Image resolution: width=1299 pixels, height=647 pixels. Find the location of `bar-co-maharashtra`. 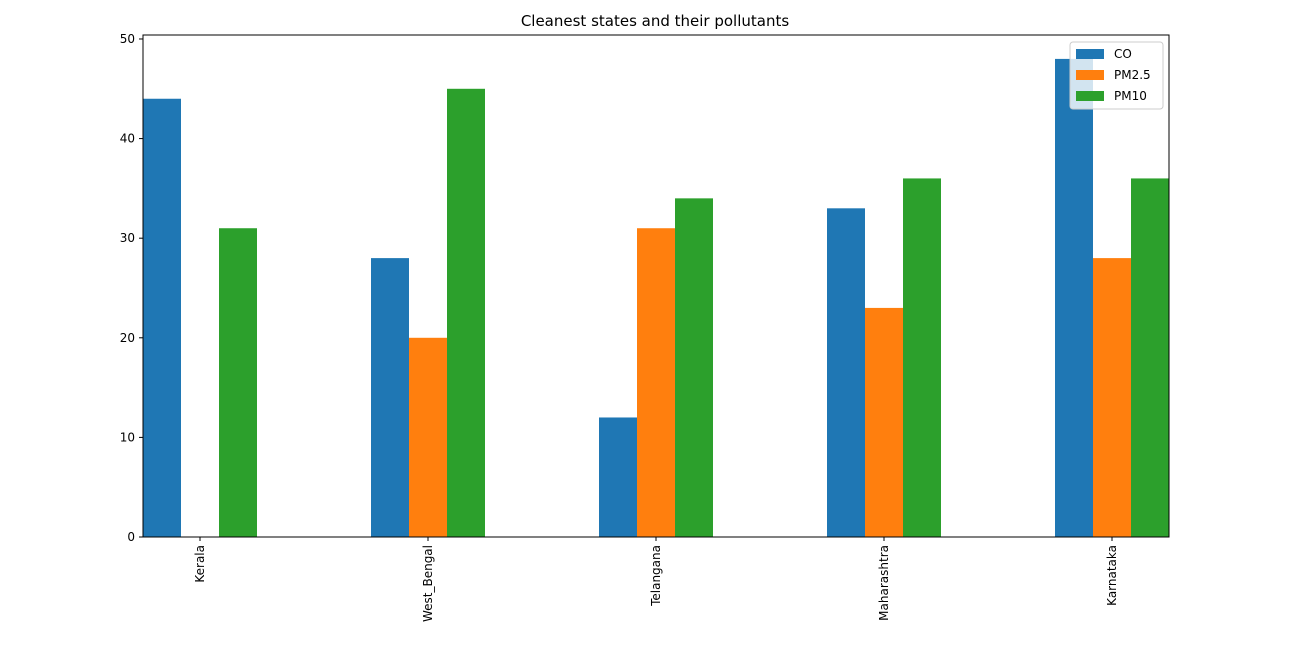

bar-co-maharashtra is located at coordinates (846, 372).